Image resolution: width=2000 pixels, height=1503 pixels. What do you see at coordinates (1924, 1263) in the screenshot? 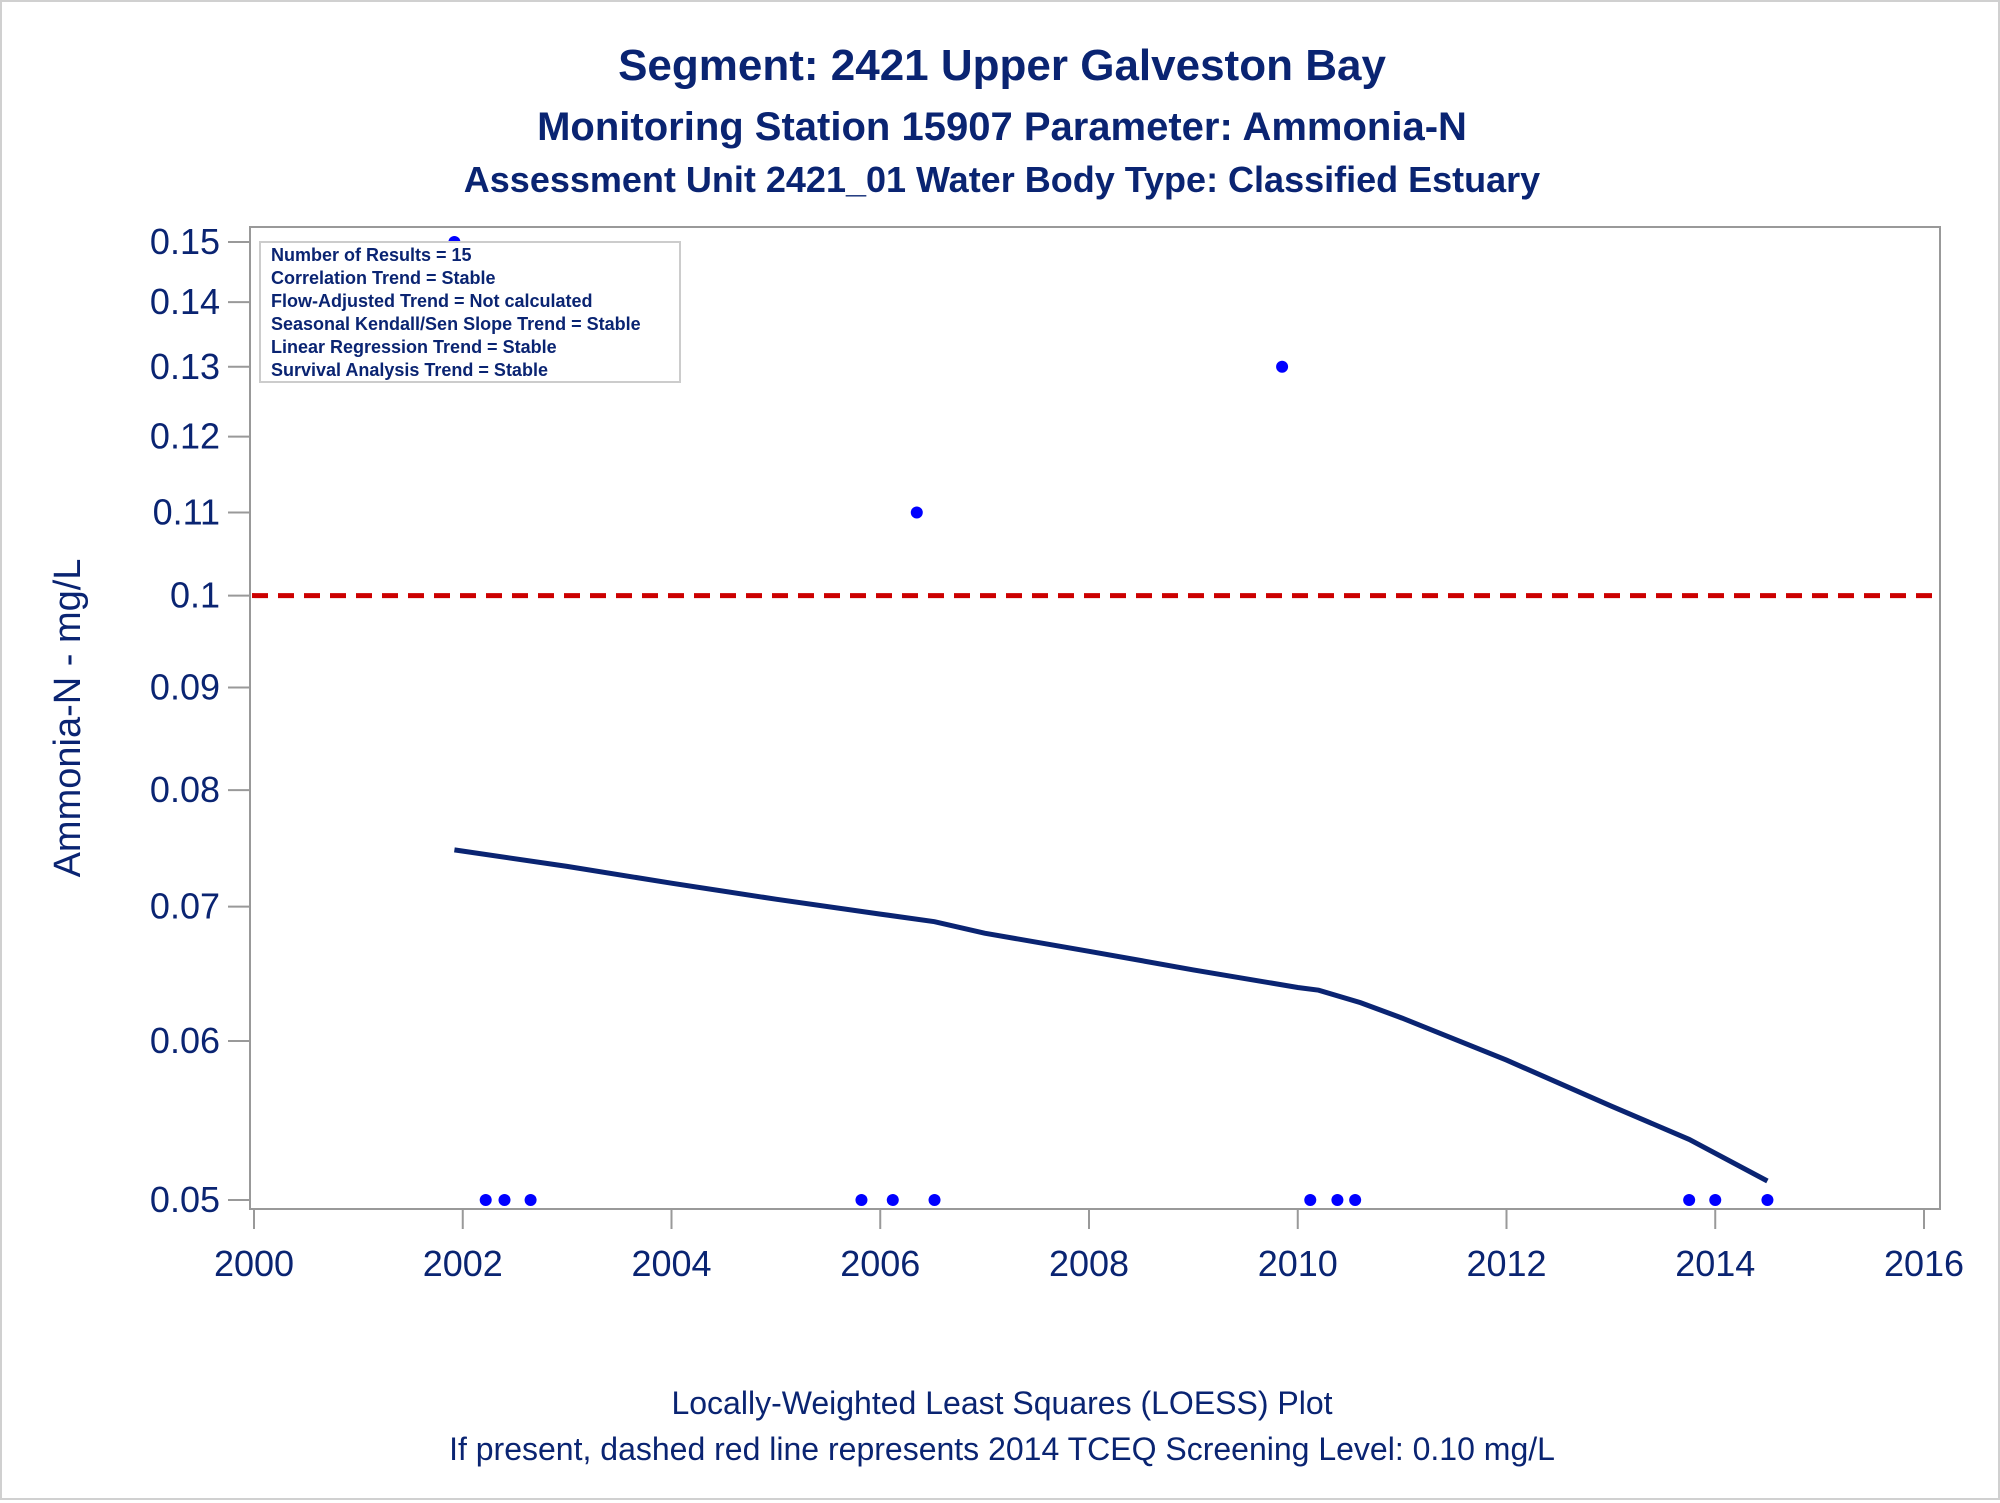
I see `x-tick-label: 2016` at bounding box center [1924, 1263].